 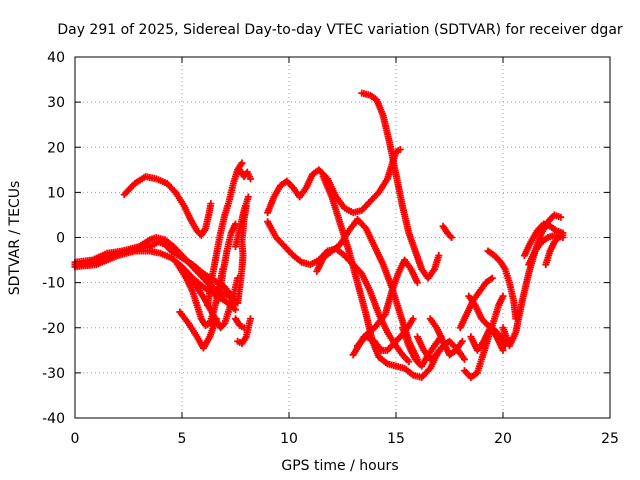 What do you see at coordinates (56, 58) in the screenshot?
I see `y-tick-label: 40` at bounding box center [56, 58].